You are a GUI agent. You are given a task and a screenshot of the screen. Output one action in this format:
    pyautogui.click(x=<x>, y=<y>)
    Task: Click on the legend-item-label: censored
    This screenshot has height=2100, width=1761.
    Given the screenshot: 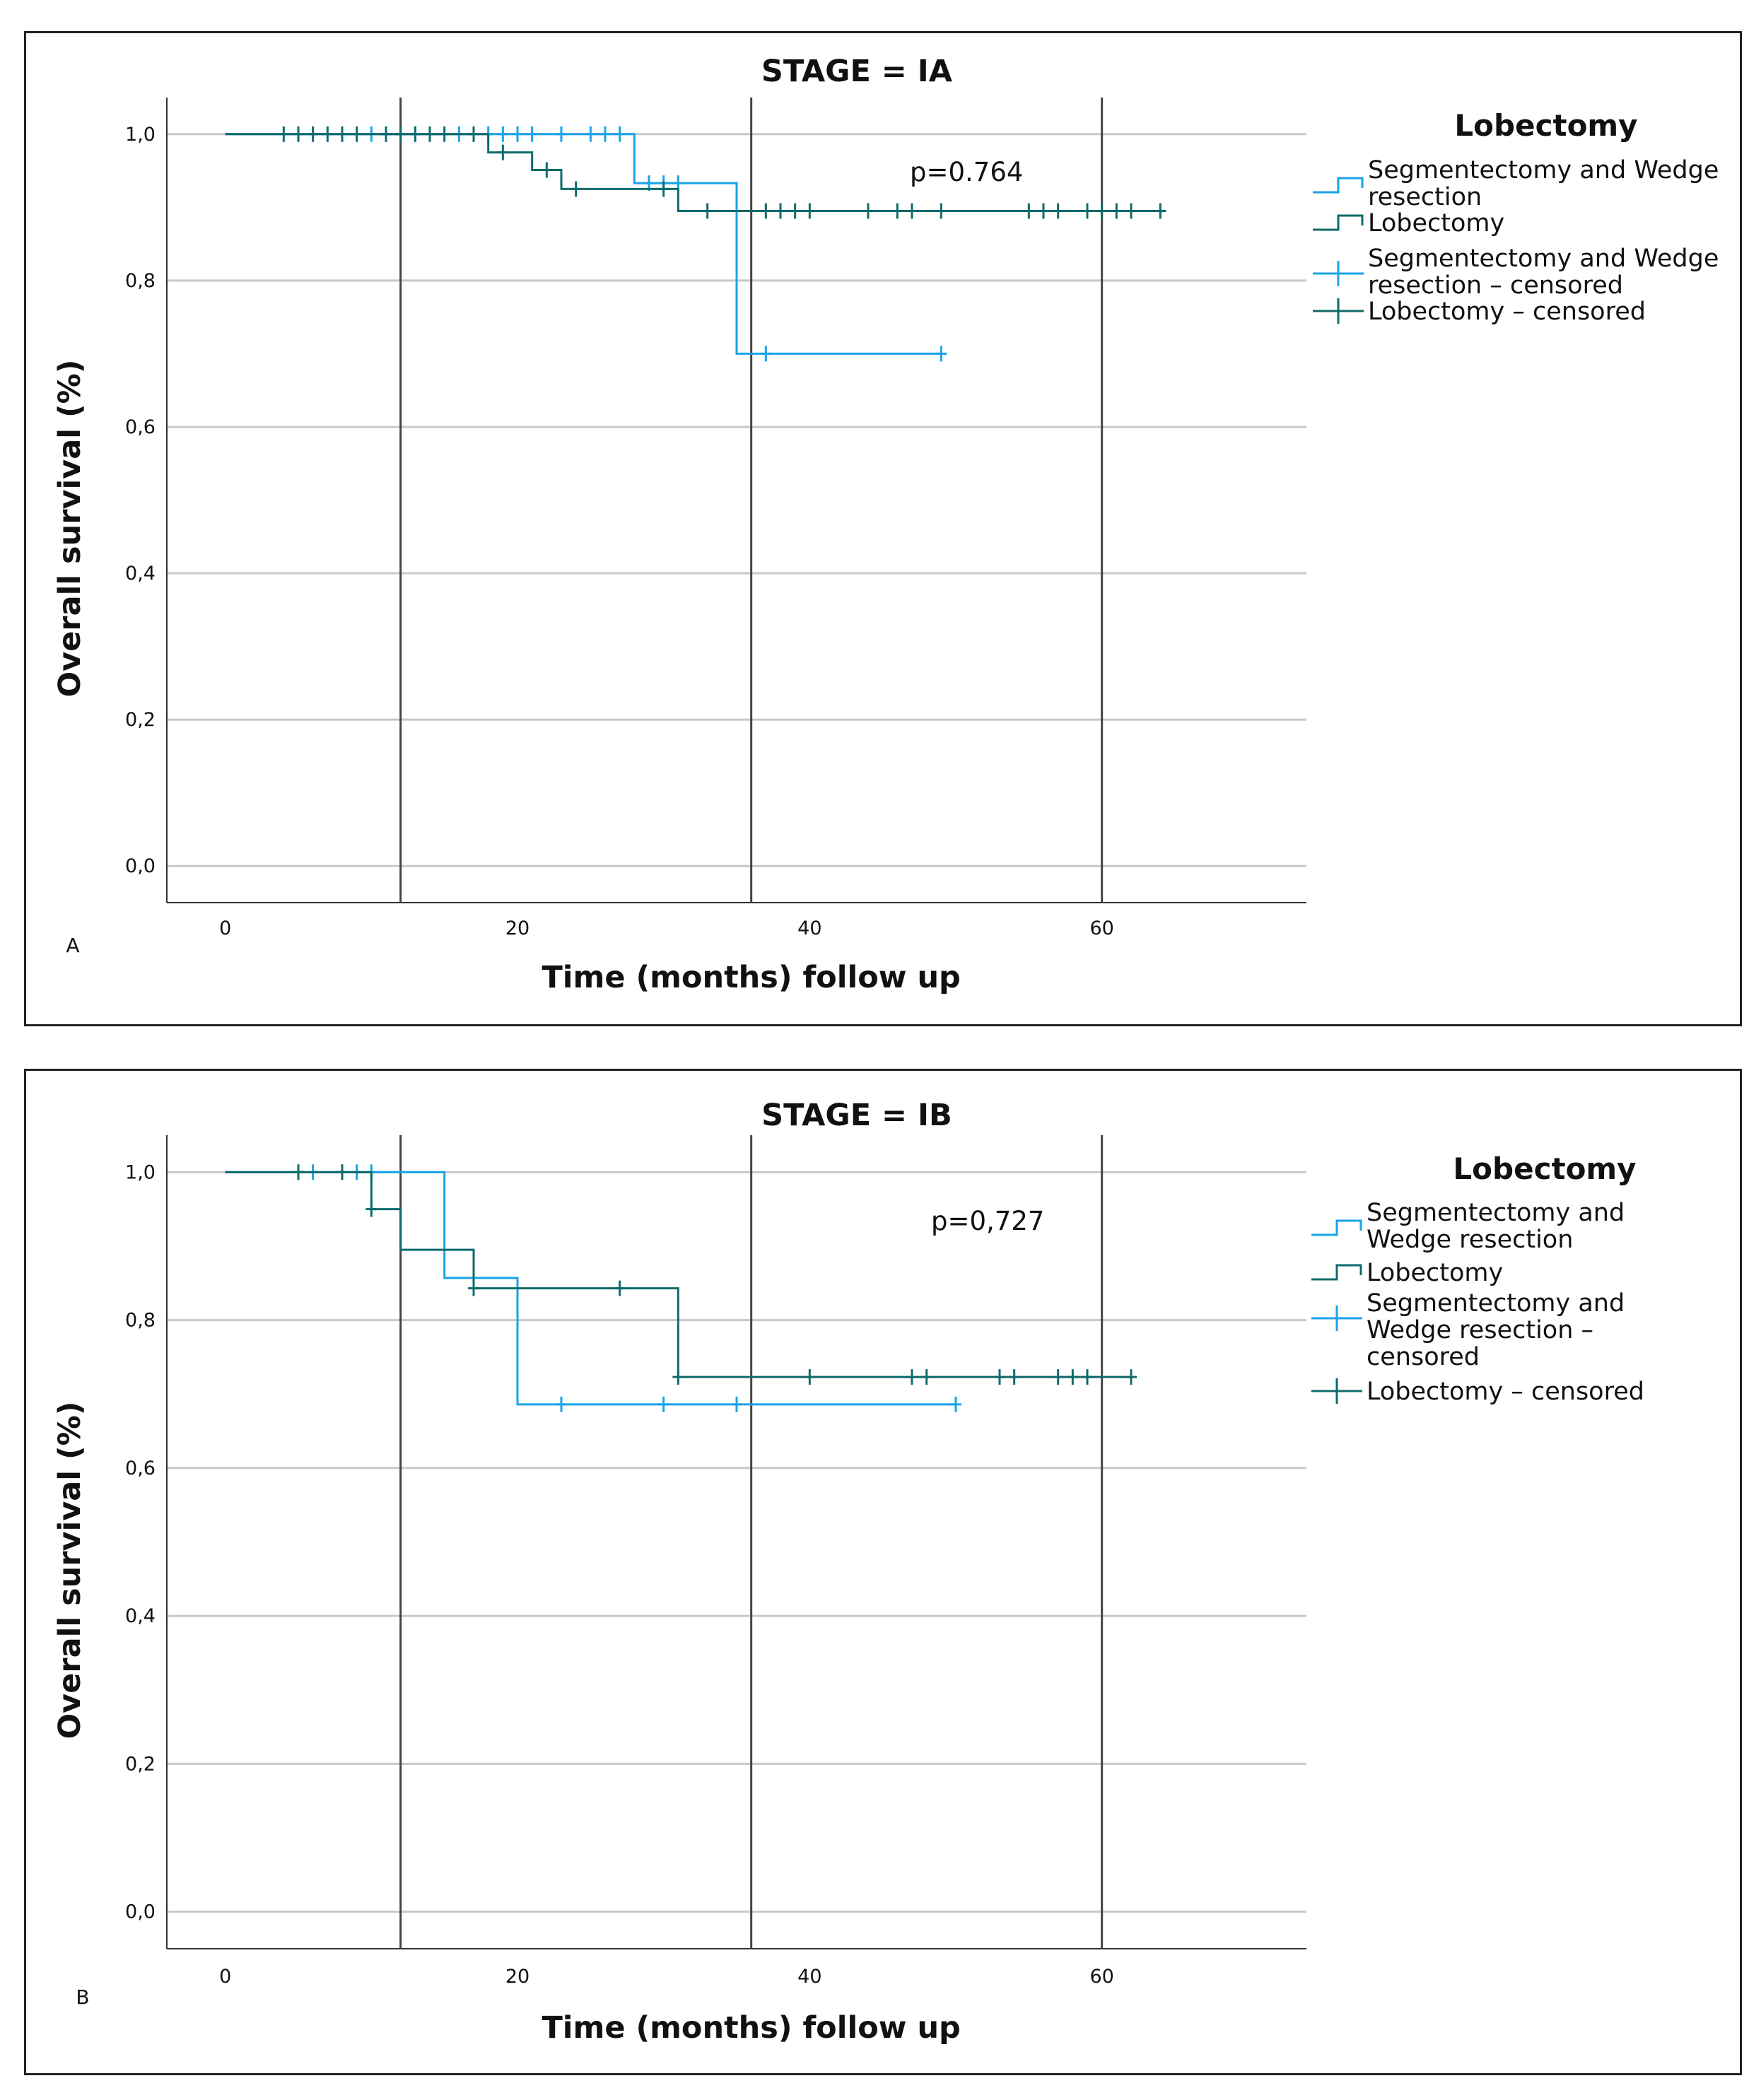 What is the action you would take?
    pyautogui.click(x=1423, y=1357)
    